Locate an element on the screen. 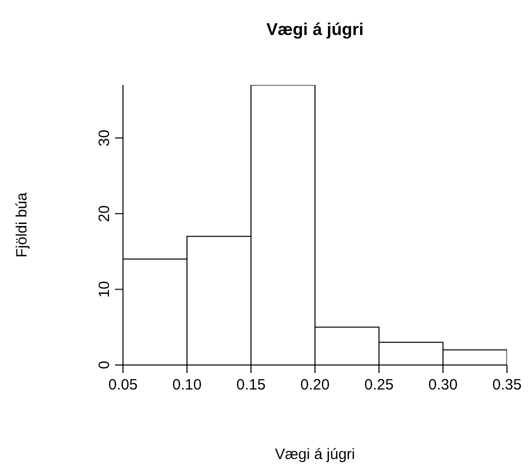  y-axis-title: Fjöldi búa is located at coordinates (22, 225).